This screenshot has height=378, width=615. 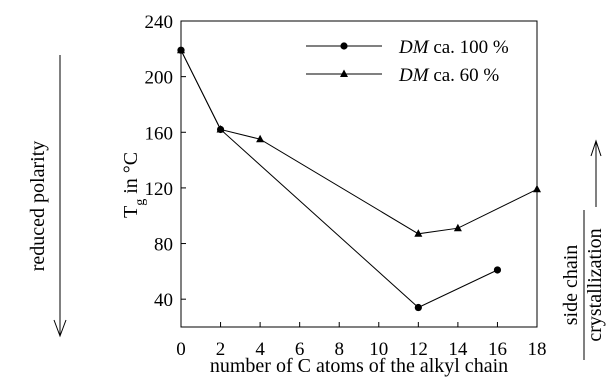 I want to click on y-tick-label: 160, so click(x=159, y=133).